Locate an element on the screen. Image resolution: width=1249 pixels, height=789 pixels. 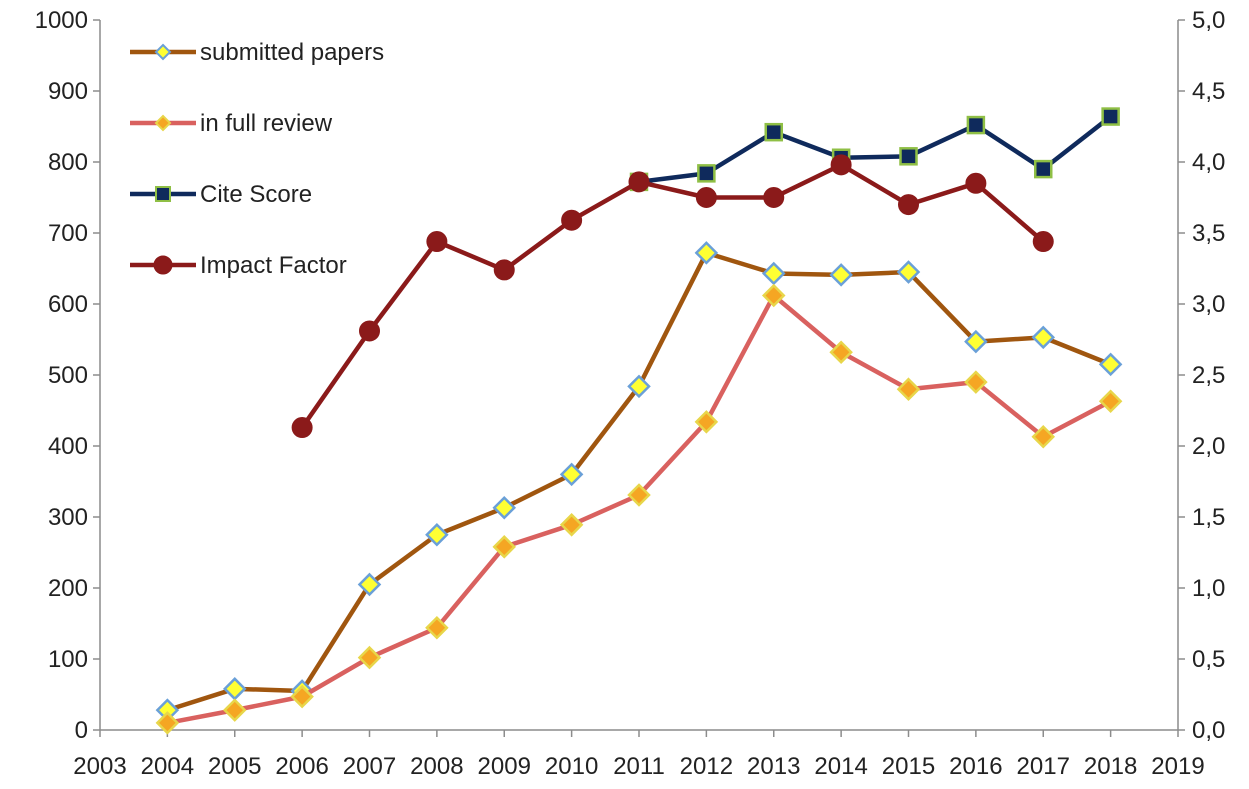
x-tick-label: 2008 is located at coordinates (436, 766).